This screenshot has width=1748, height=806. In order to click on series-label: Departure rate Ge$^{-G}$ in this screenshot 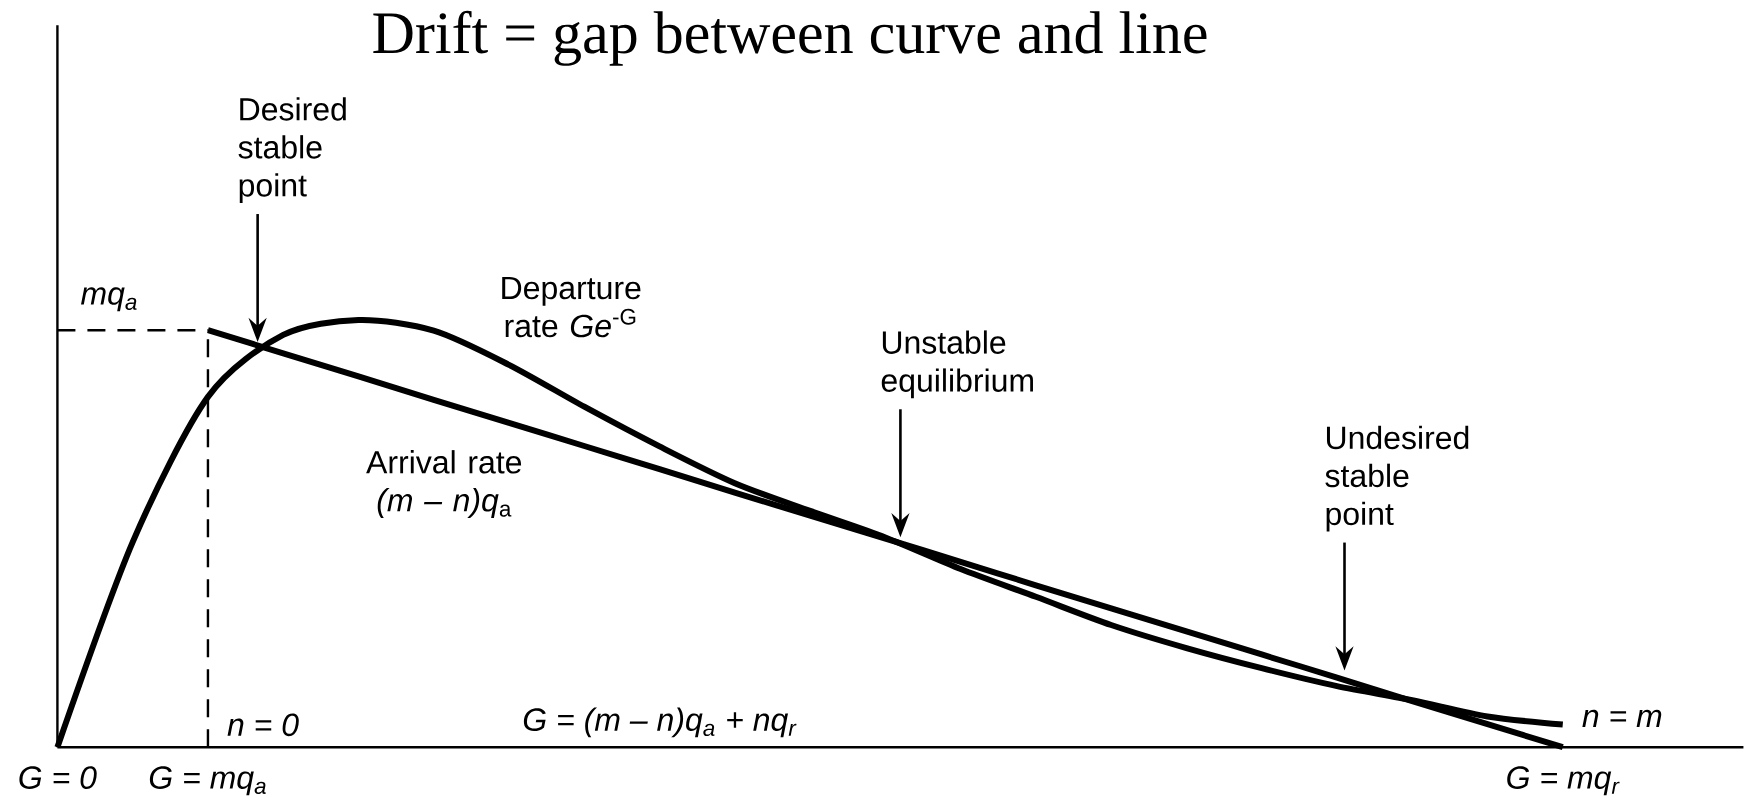, I will do `click(571, 307)`.